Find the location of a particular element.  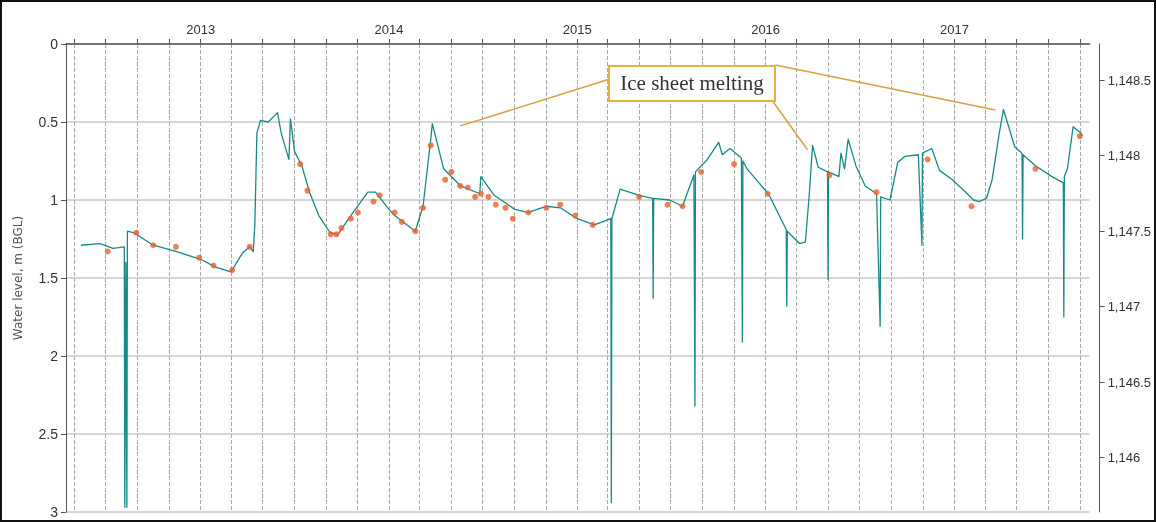

annotation: Ice sheet melting is located at coordinates (692, 84).